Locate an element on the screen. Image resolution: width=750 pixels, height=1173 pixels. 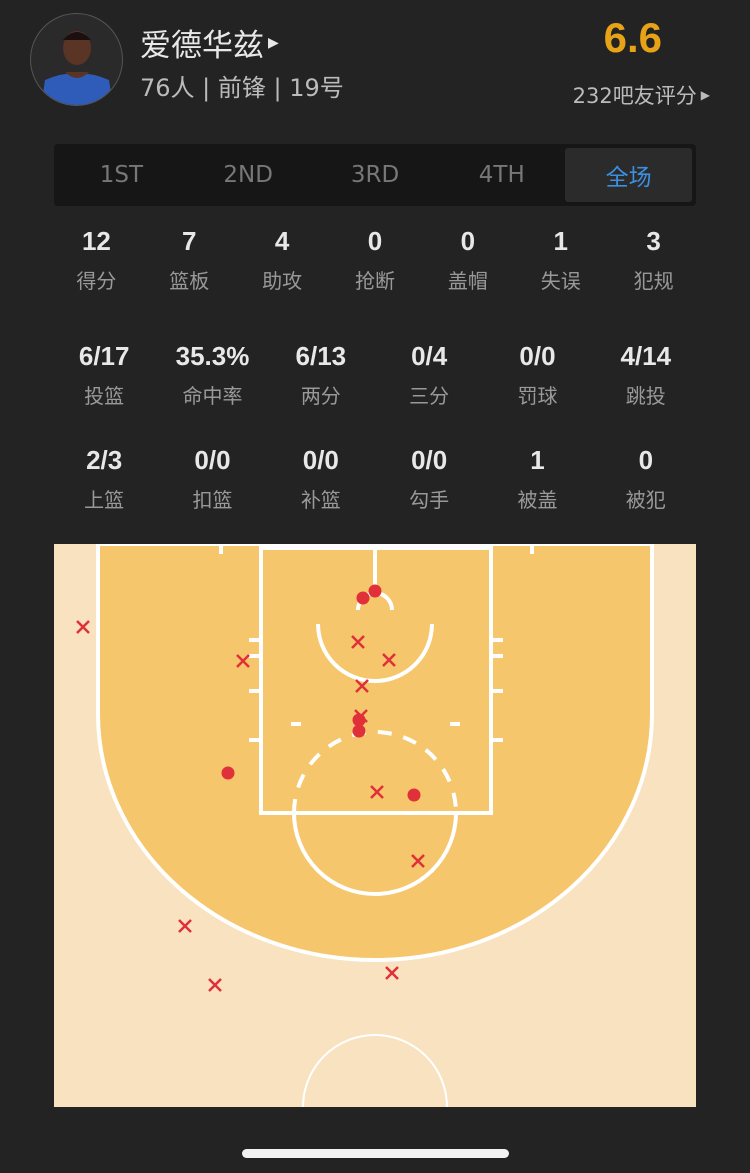
stat-item: 35.3% 命中率 is located at coordinates (212, 375).